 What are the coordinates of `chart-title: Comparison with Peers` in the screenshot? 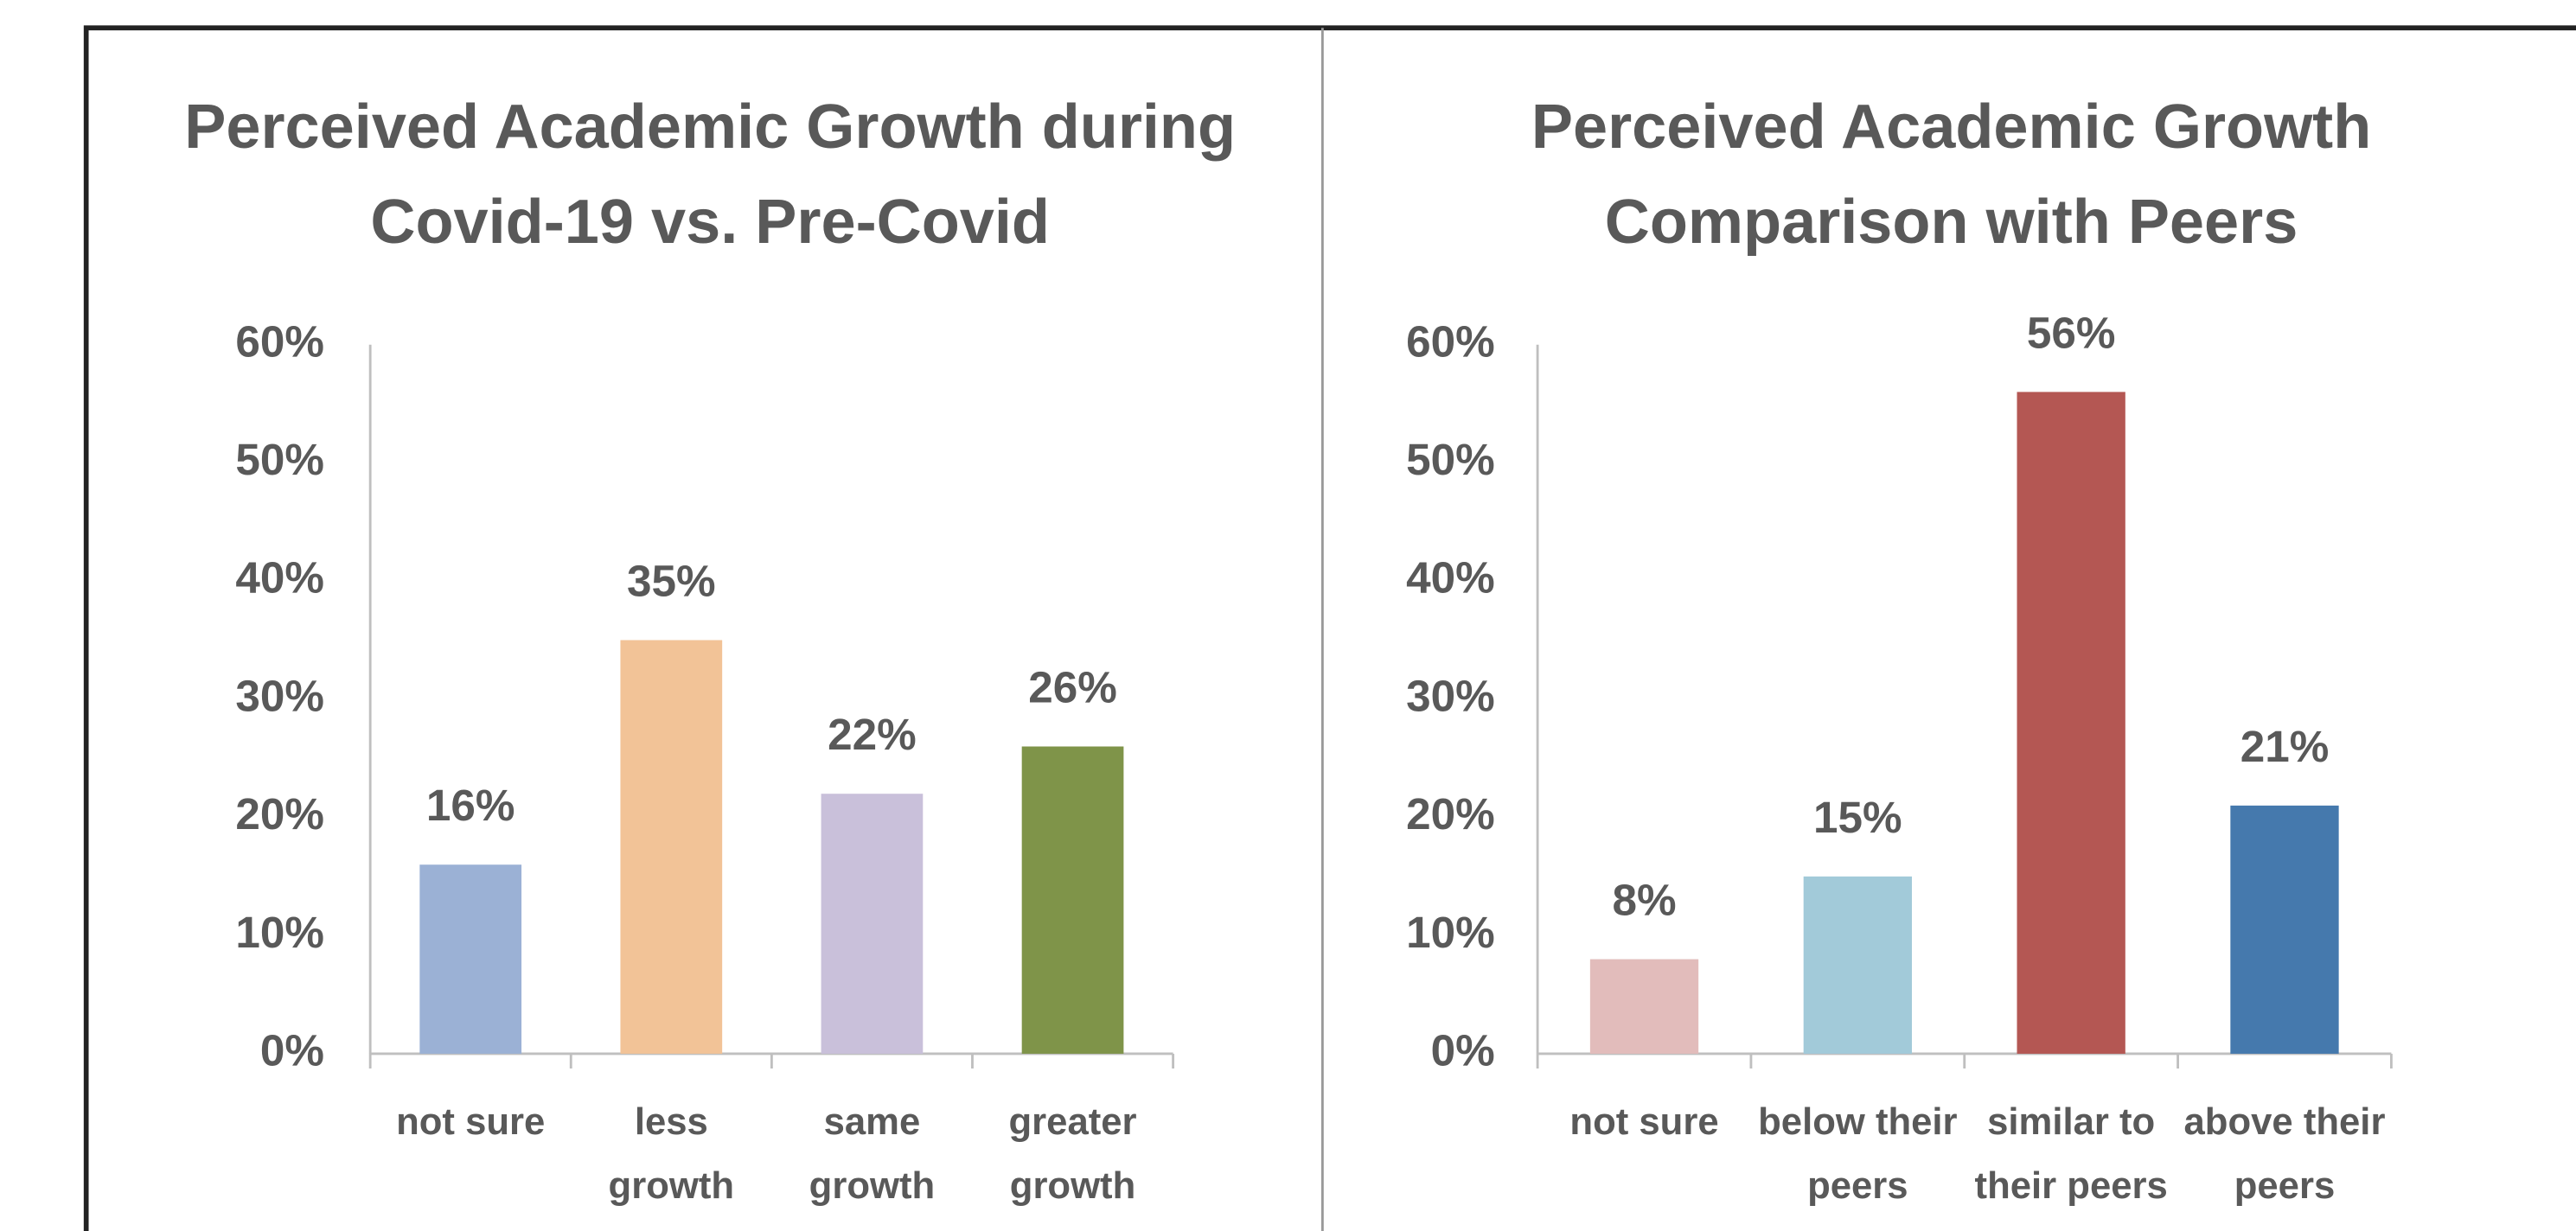 It's located at (1951, 222).